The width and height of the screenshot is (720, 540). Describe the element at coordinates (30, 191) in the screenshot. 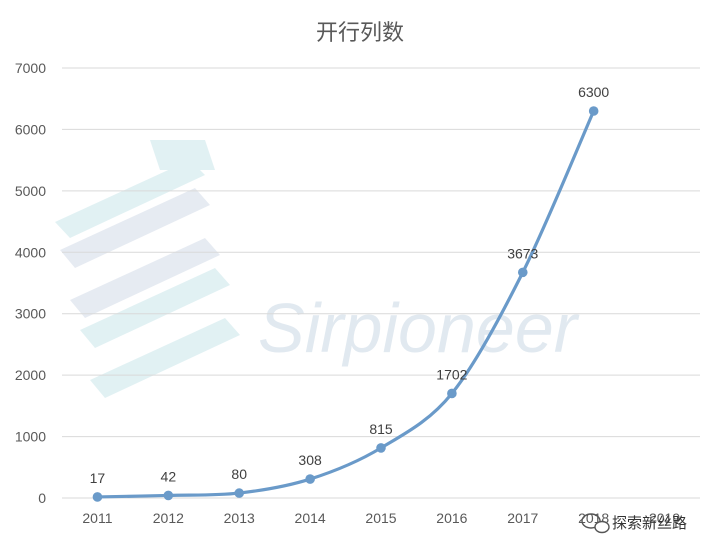

I see `y-tick-label: 5000` at that location.